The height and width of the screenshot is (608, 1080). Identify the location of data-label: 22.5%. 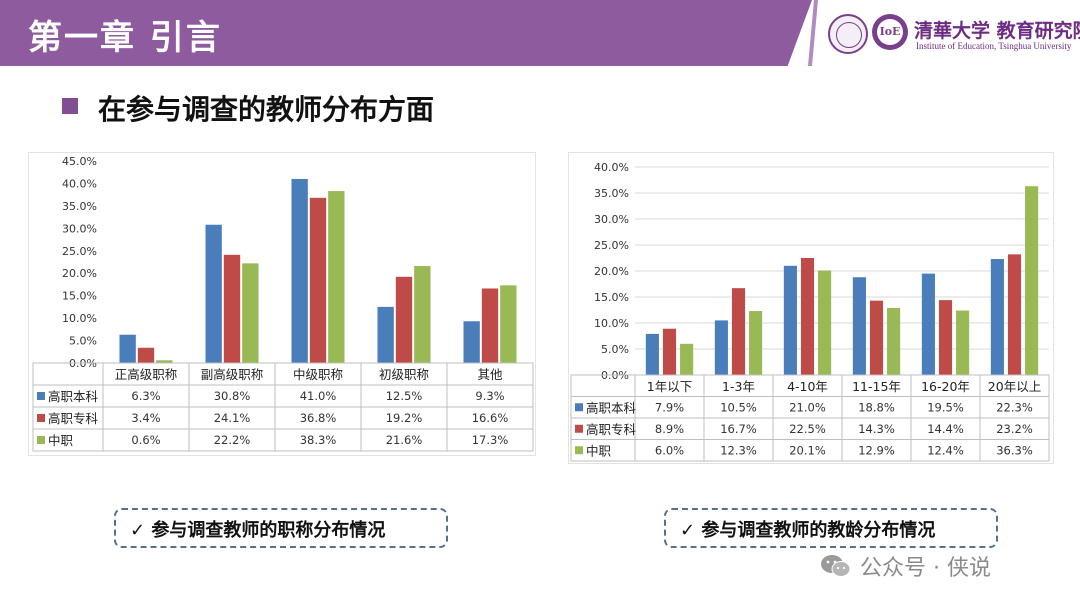
(807, 429).